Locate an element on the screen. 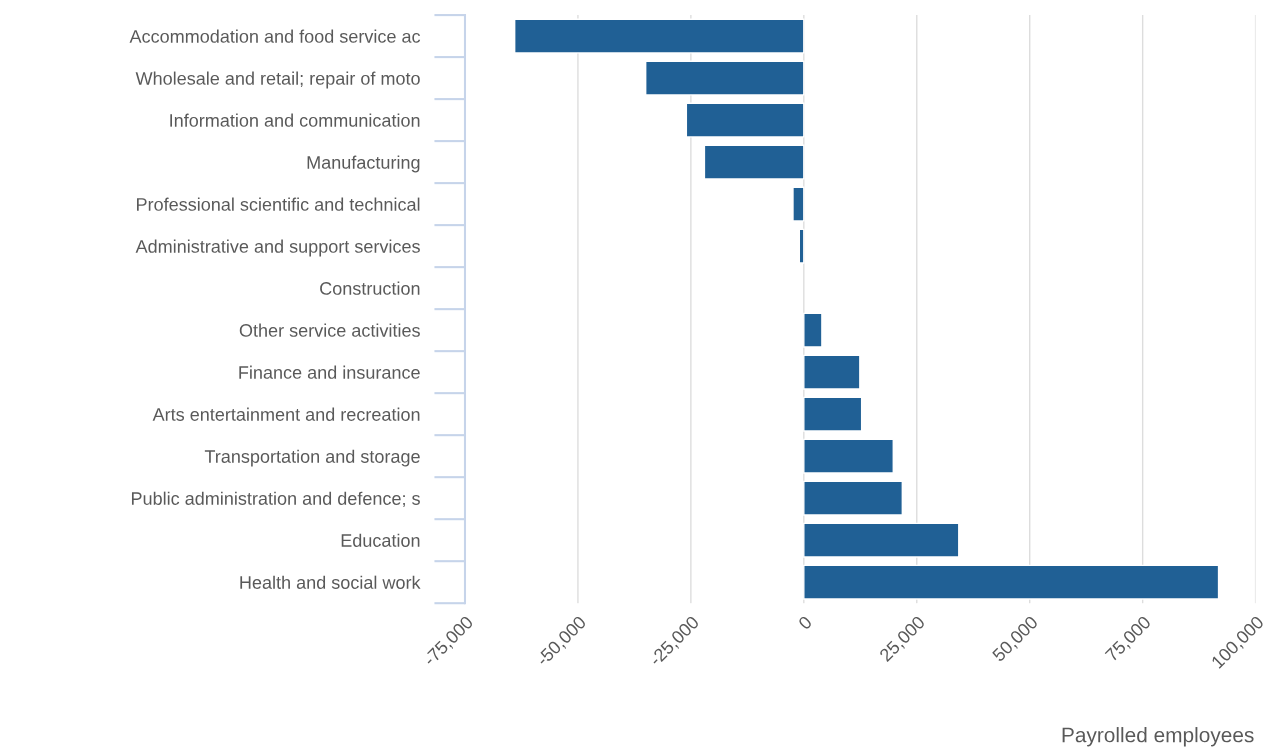  y-tick-label: Professional scientific and technical is located at coordinates (278, 204).